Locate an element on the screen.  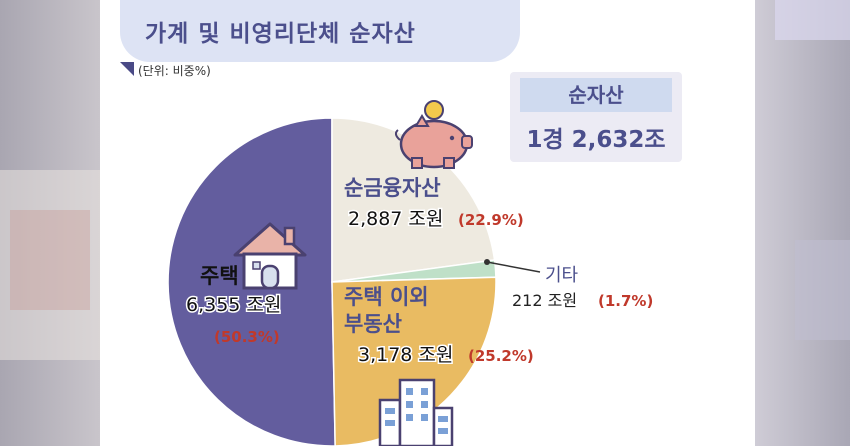
summary-value: 1경 2,632조 is located at coordinates (596, 140).